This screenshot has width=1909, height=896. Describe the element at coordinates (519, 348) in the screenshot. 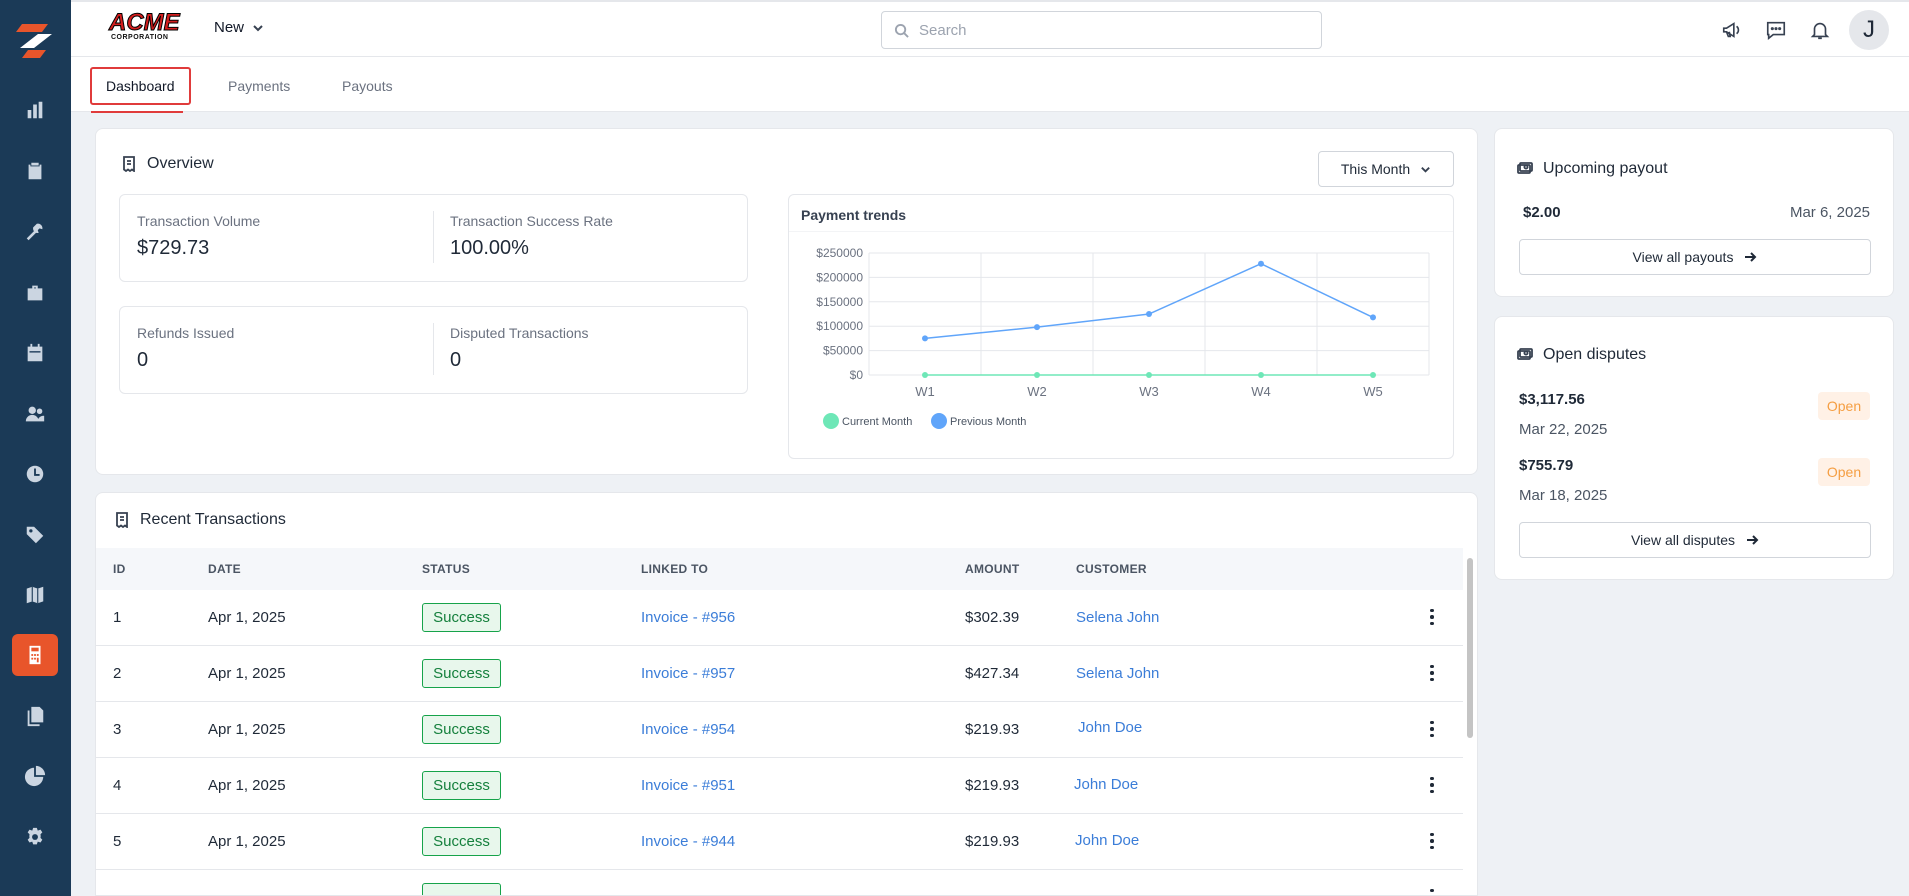

I see `disputed-transactions-stat: Disputed Transactions 0` at that location.